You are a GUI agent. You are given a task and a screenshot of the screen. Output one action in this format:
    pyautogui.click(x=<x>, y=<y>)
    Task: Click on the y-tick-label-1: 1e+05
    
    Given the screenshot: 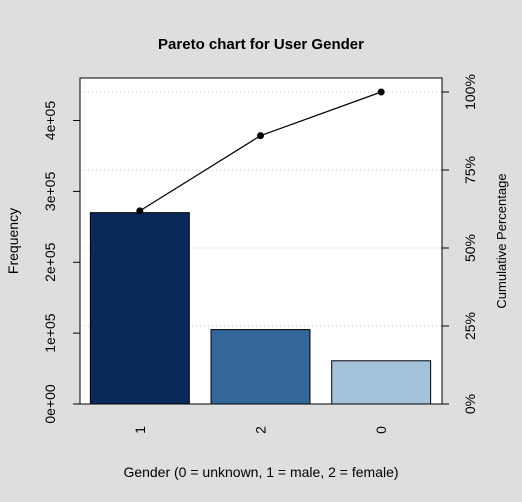 What is the action you would take?
    pyautogui.click(x=50, y=333)
    